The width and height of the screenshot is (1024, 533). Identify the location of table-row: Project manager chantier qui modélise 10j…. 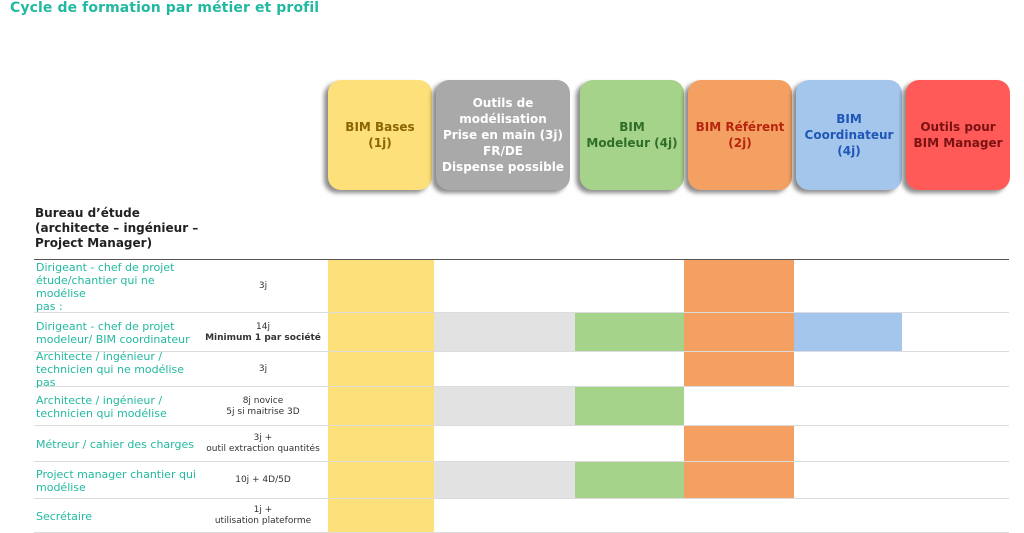
(521, 480).